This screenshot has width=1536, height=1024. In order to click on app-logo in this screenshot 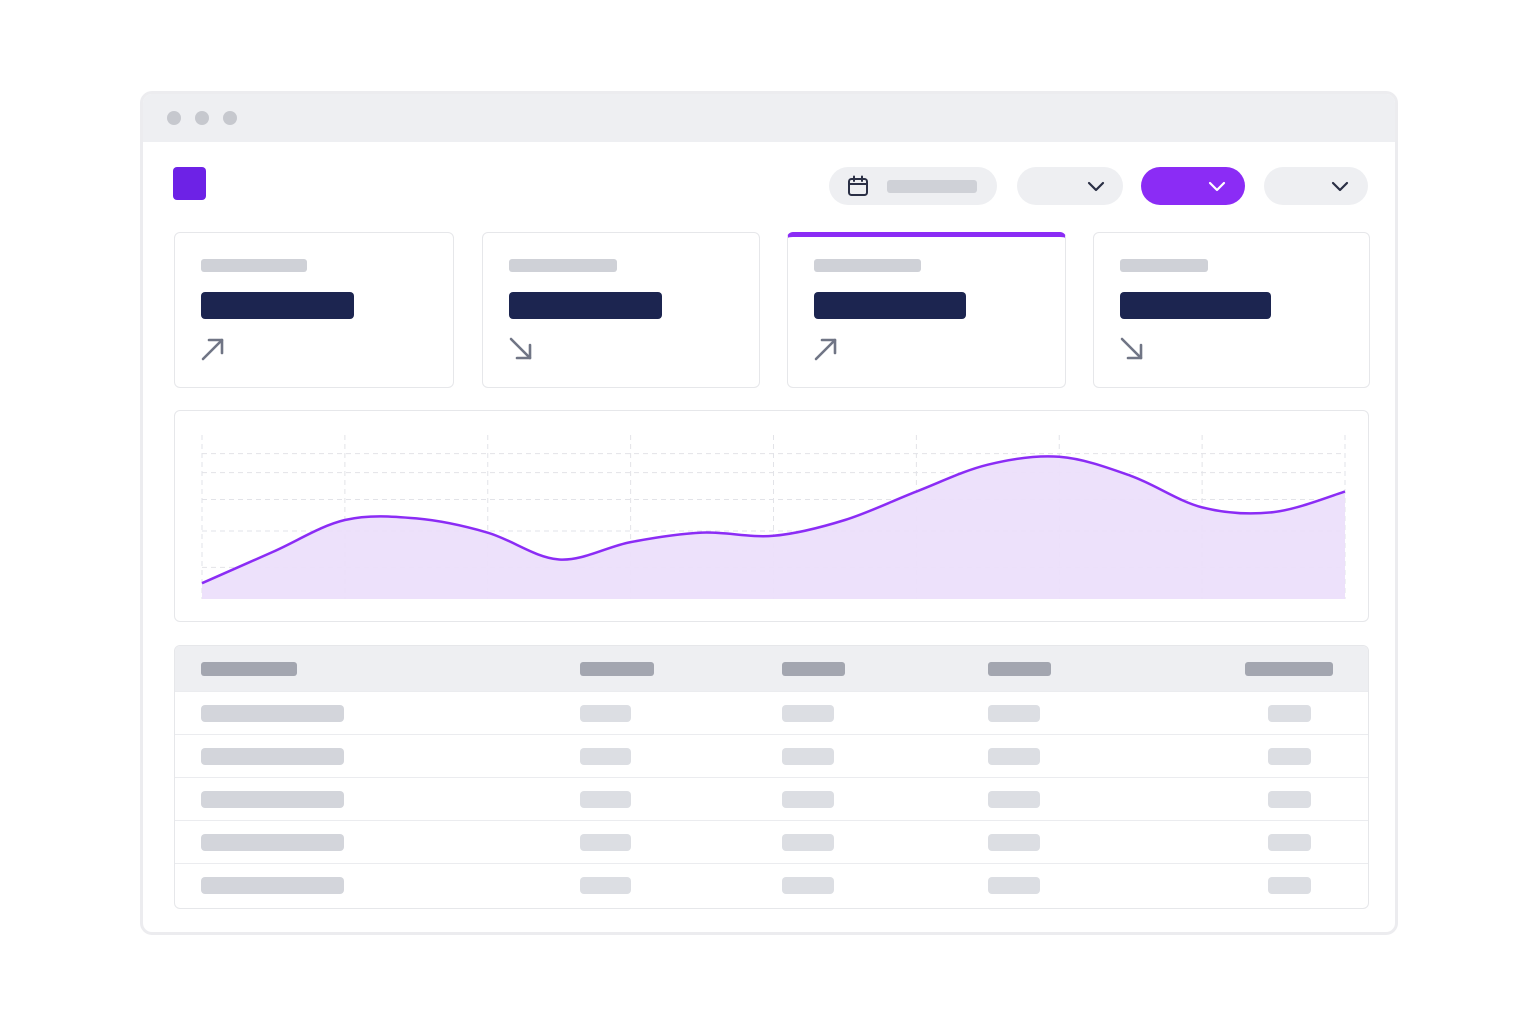, I will do `click(189, 183)`.